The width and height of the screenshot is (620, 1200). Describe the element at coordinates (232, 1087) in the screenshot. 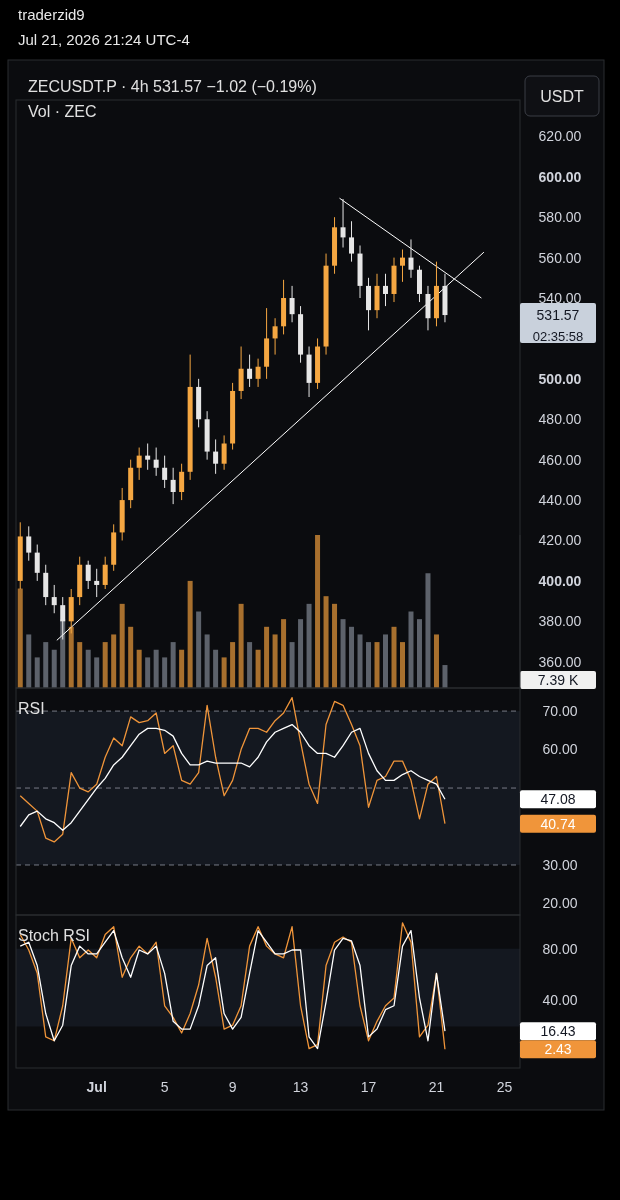

I see `x-tick-label: 9` at that location.